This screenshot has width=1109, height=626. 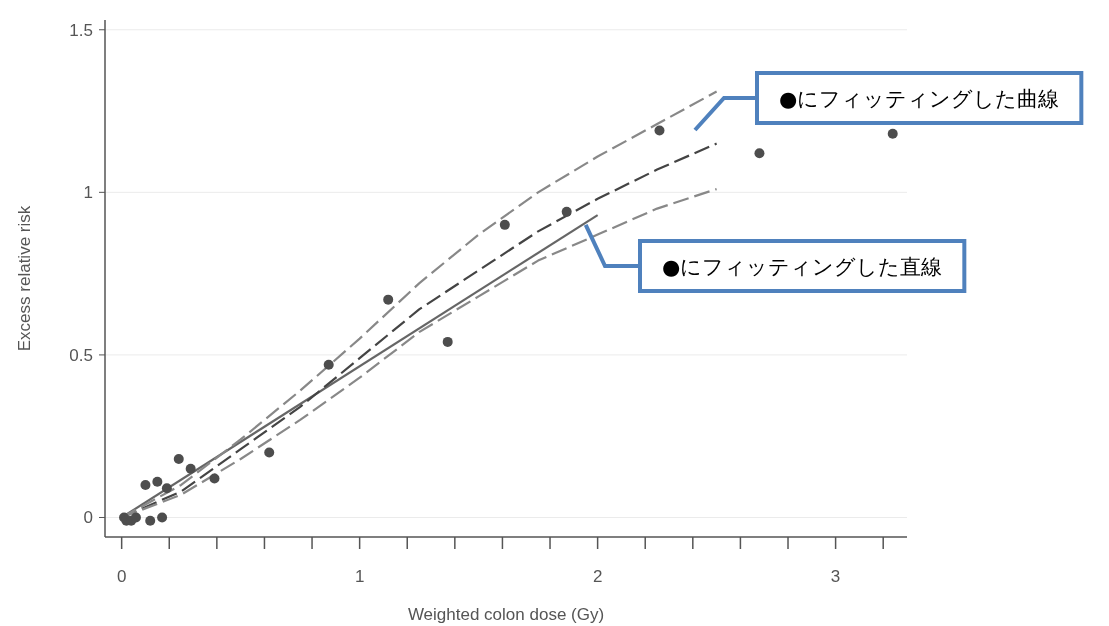 What do you see at coordinates (835, 576) in the screenshot?
I see `x-tick-label: 3` at bounding box center [835, 576].